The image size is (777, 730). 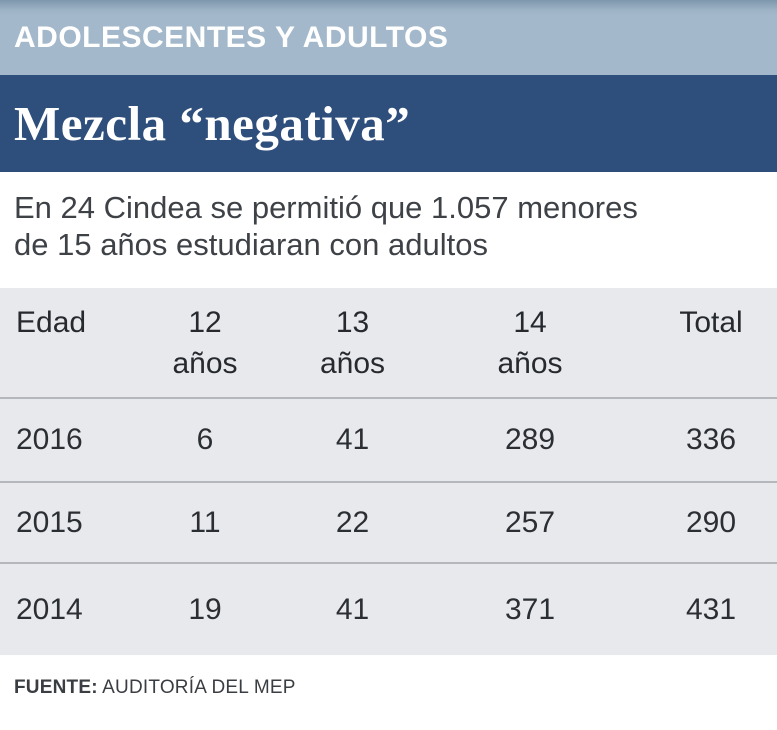 I want to click on subtitle-line-2: de 15 años estudiaran con adultos, so click(x=251, y=244).